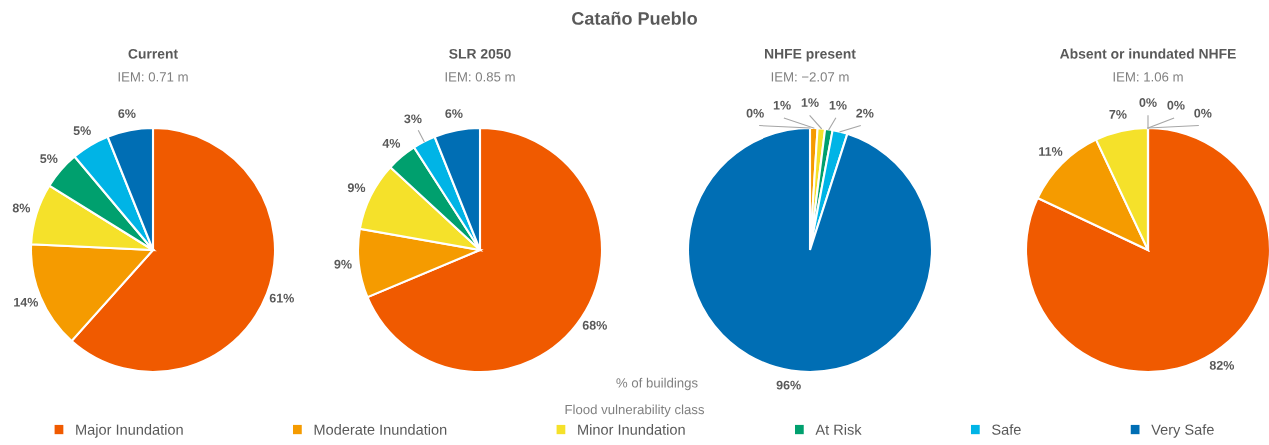  Describe the element at coordinates (26, 302) in the screenshot. I see `data-label: 14%` at that location.